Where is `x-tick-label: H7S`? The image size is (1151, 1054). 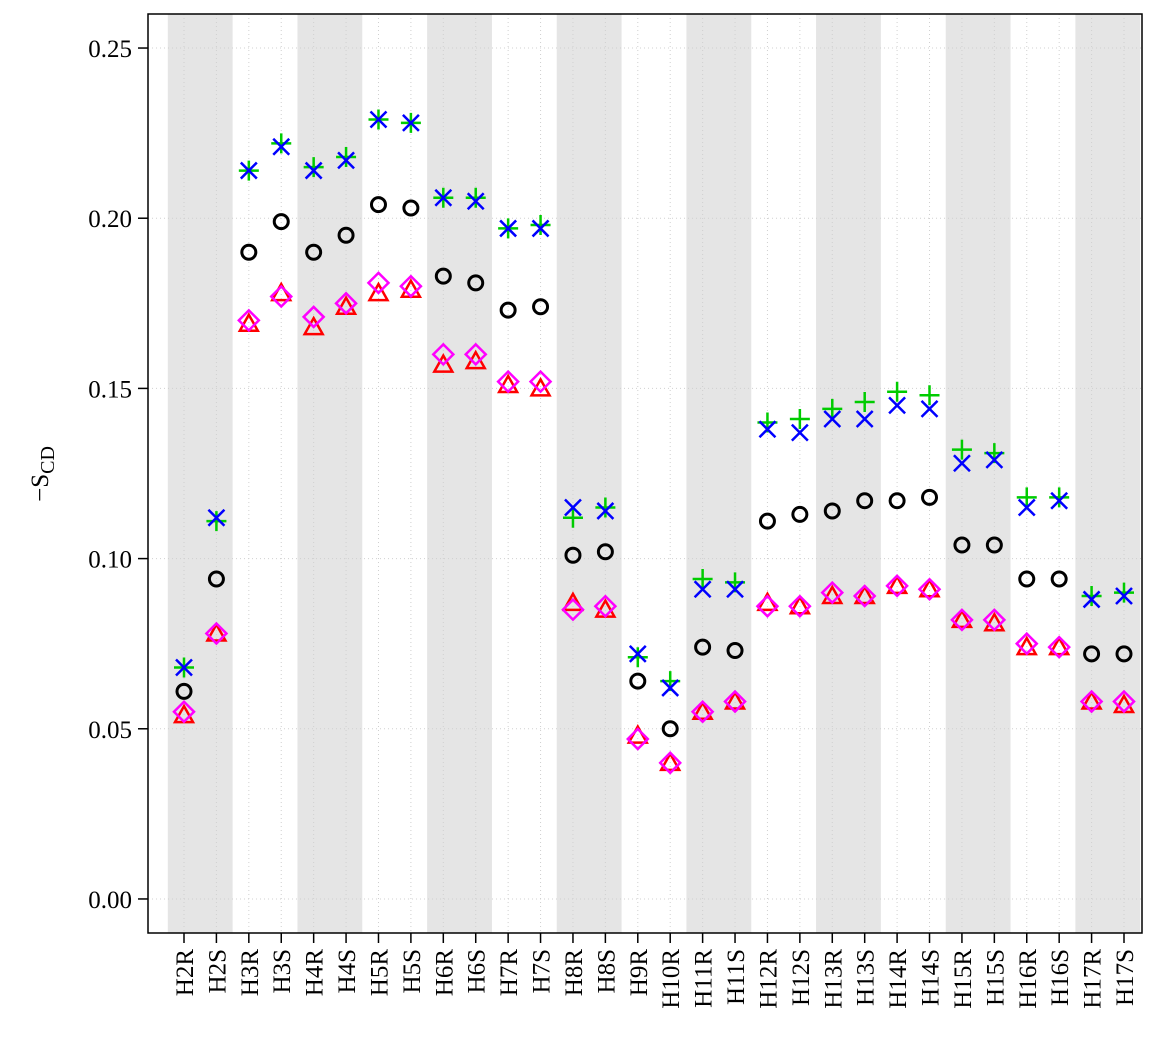
x-tick-label: H7S is located at coordinates (542, 971).